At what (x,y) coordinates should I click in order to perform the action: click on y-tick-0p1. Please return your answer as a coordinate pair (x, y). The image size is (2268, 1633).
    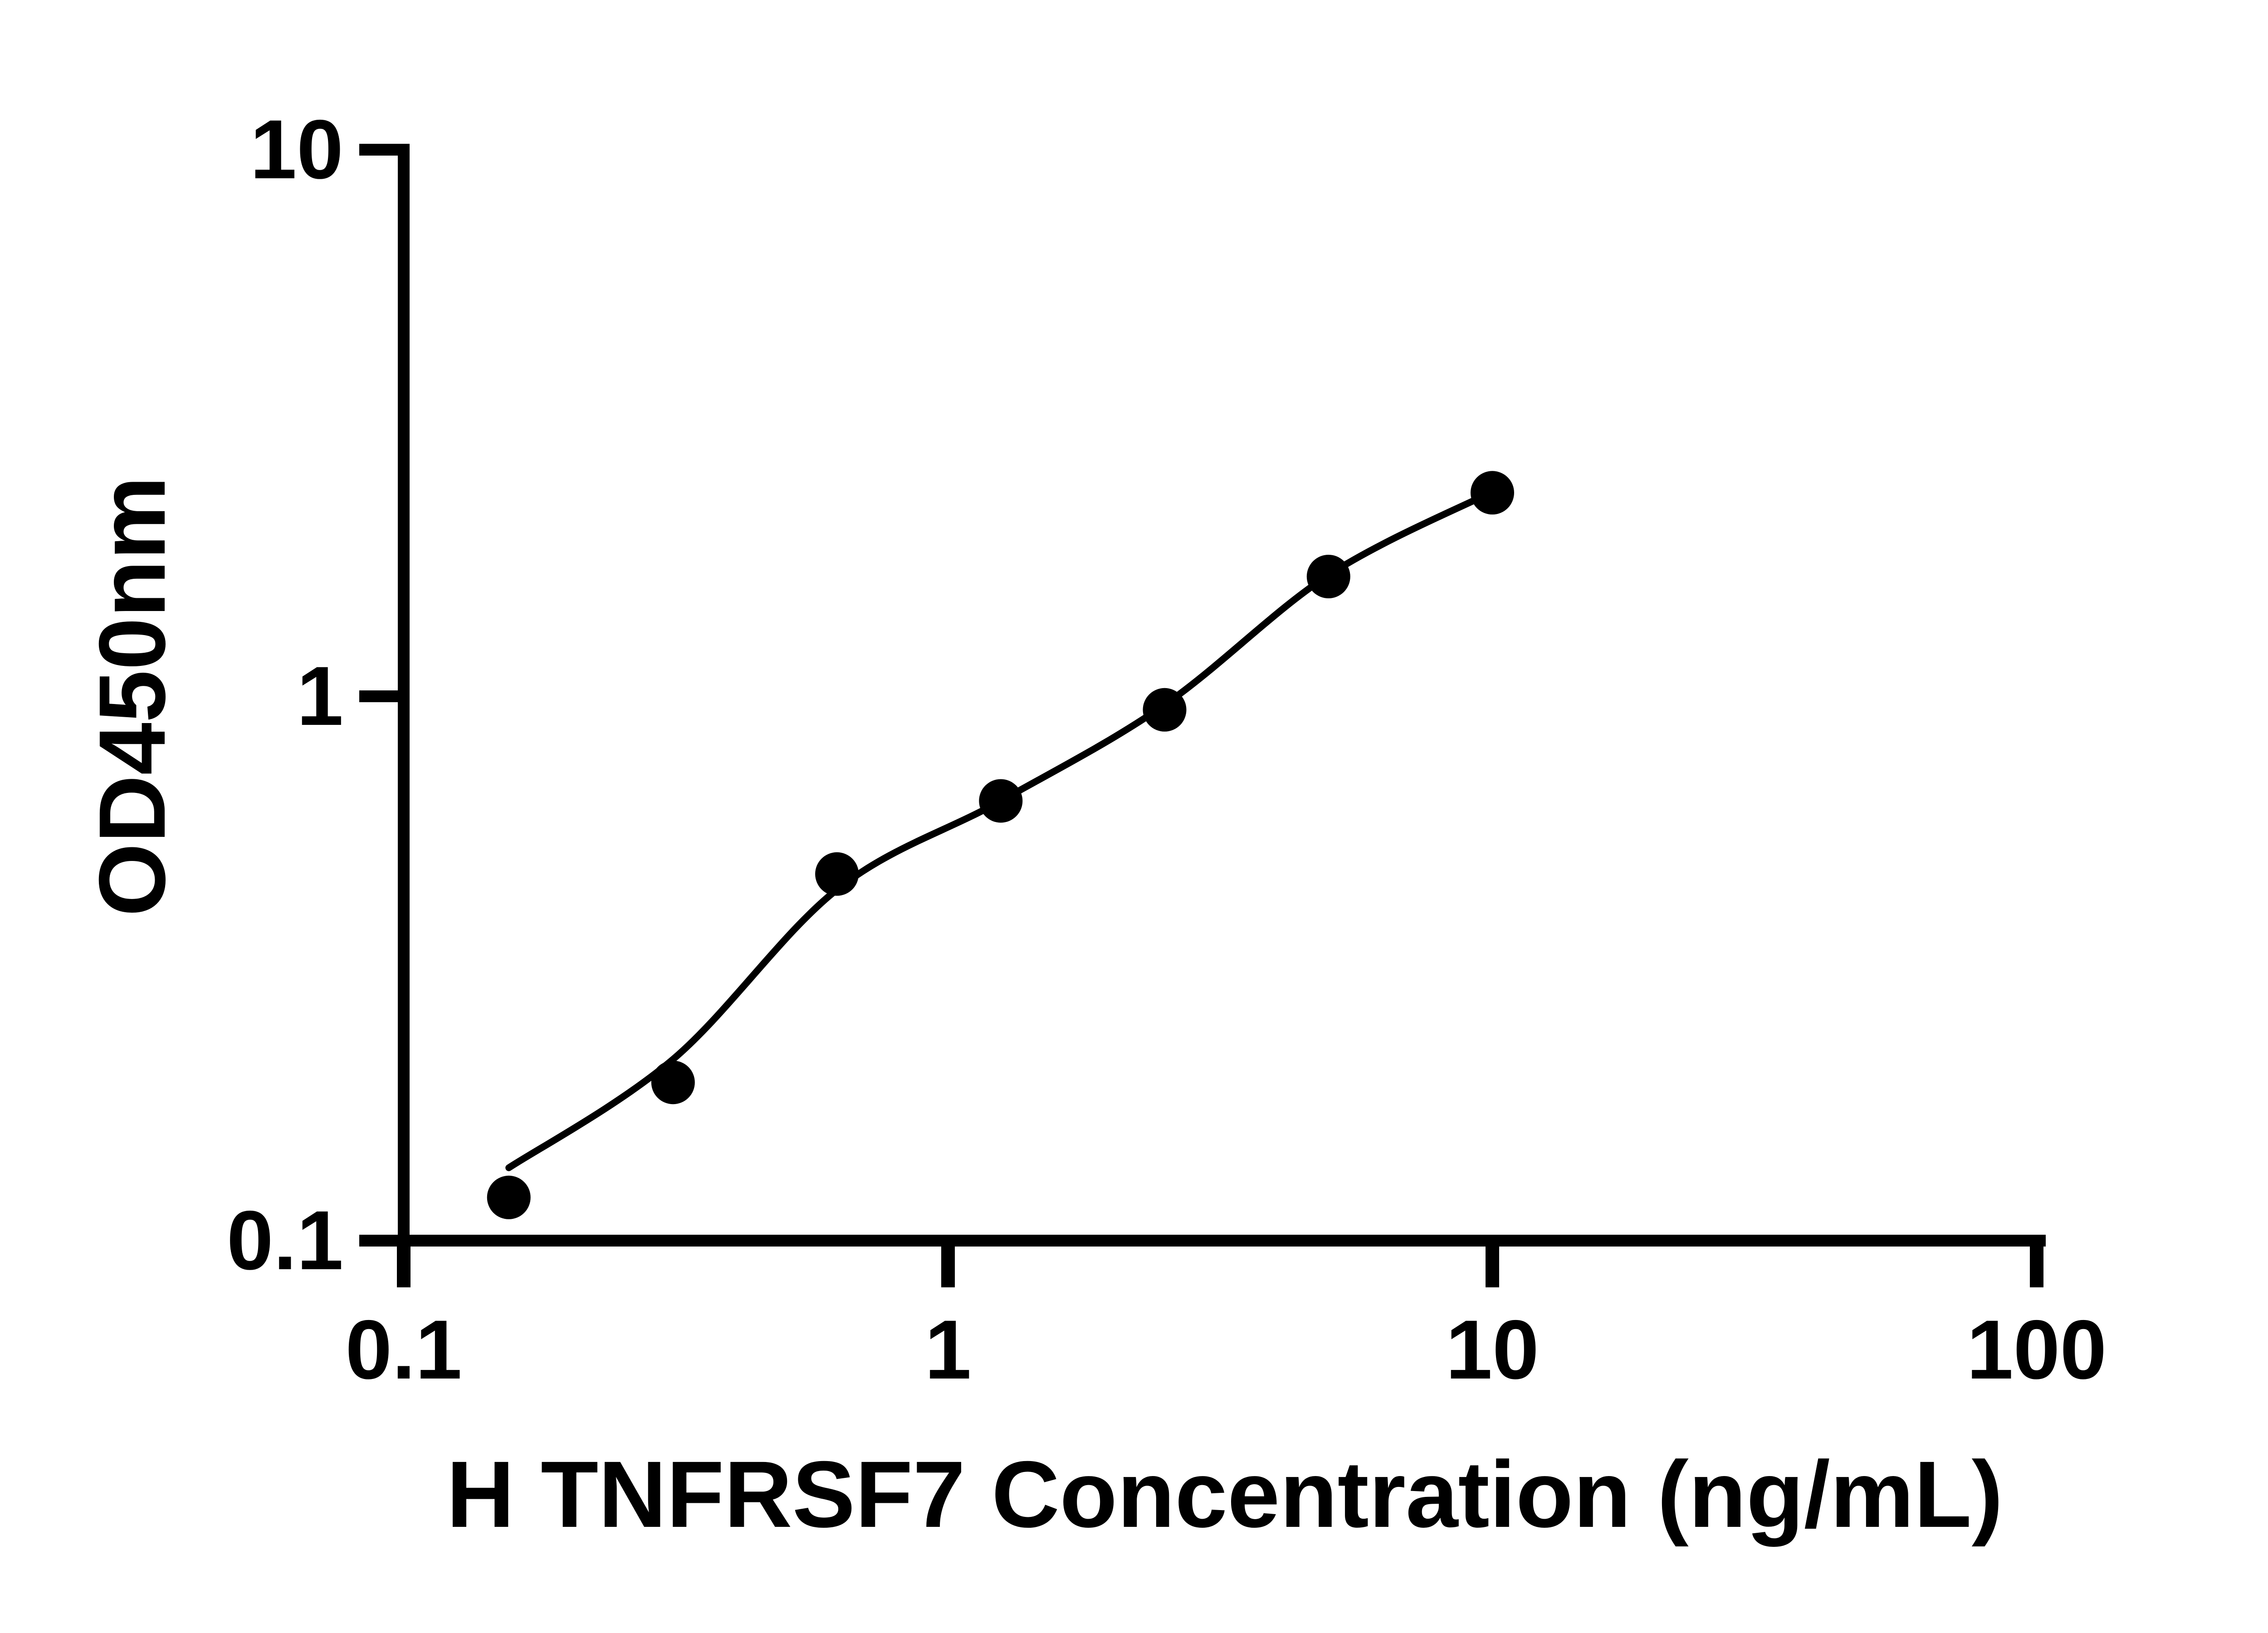
    Looking at the image, I should click on (379, 1241).